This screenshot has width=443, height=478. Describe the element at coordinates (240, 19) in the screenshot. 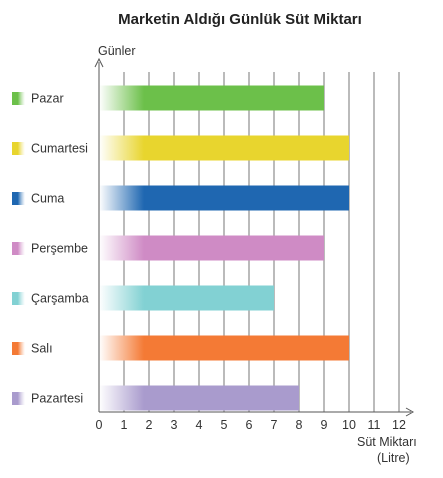

I see `chart-title: Marketin Aldığı Günlük Süt Miktarı` at that location.